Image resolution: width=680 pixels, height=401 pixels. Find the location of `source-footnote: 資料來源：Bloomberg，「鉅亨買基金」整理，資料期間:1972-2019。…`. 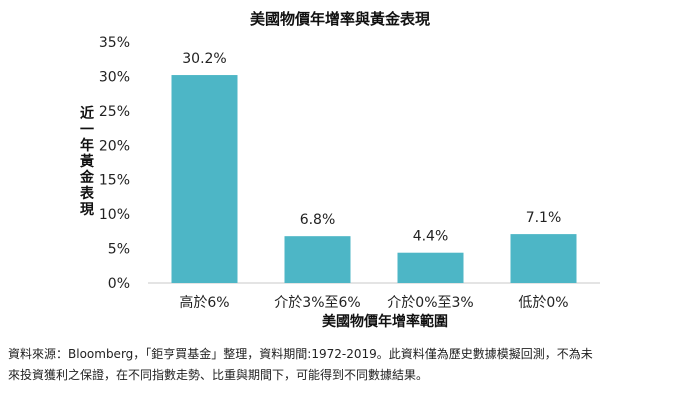

source-footnote: 資料來源：Bloomberg，「鉅亨買基金」整理，資料期間:1972-2019。… is located at coordinates (340, 365).